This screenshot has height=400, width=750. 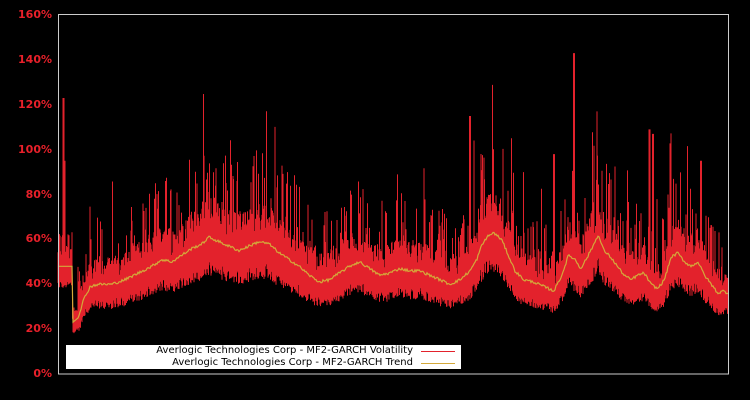 I want to click on y-tick-label: 60%, so click(x=38, y=239).